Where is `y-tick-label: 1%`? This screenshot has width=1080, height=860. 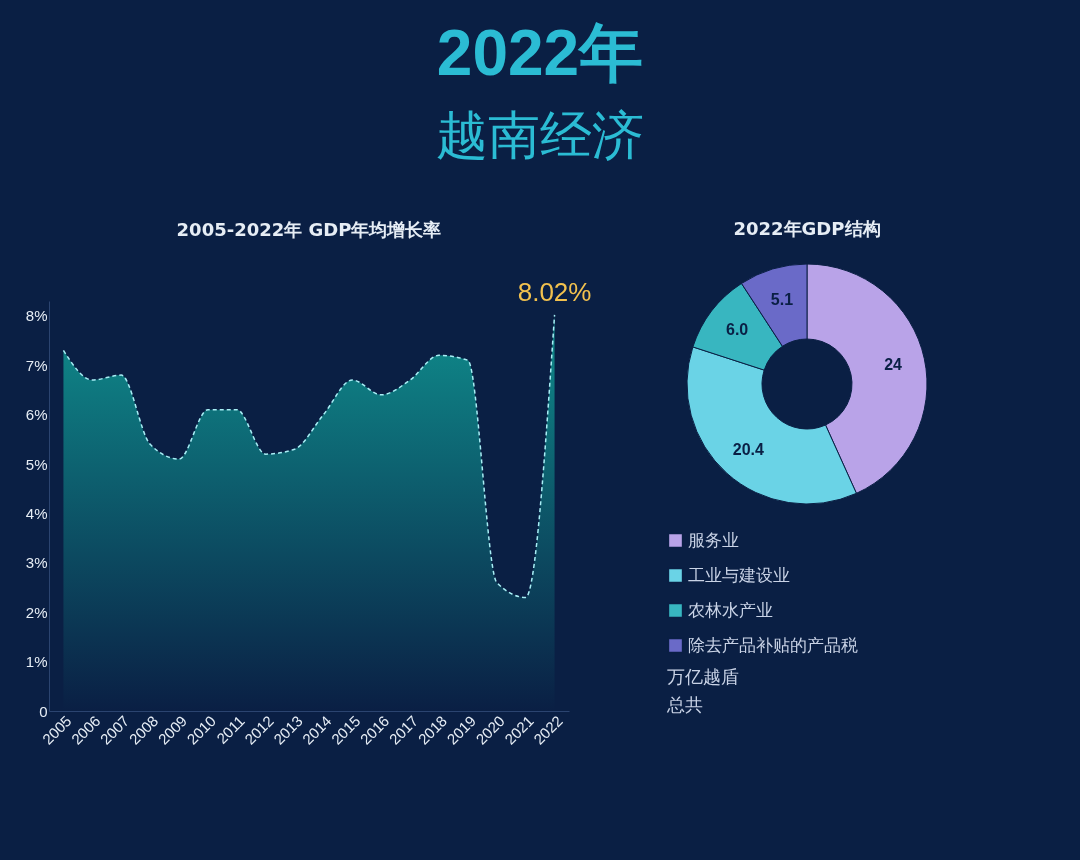
y-tick-label: 1% is located at coordinates (36, 662).